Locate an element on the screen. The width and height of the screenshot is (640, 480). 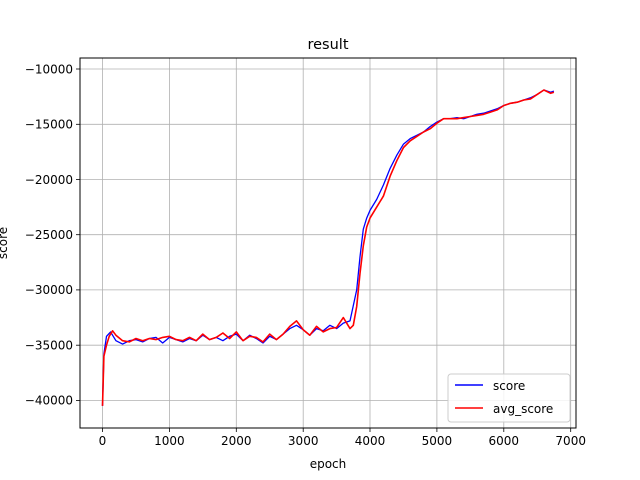
y-tick-label: −25000 is located at coordinates (49, 235).